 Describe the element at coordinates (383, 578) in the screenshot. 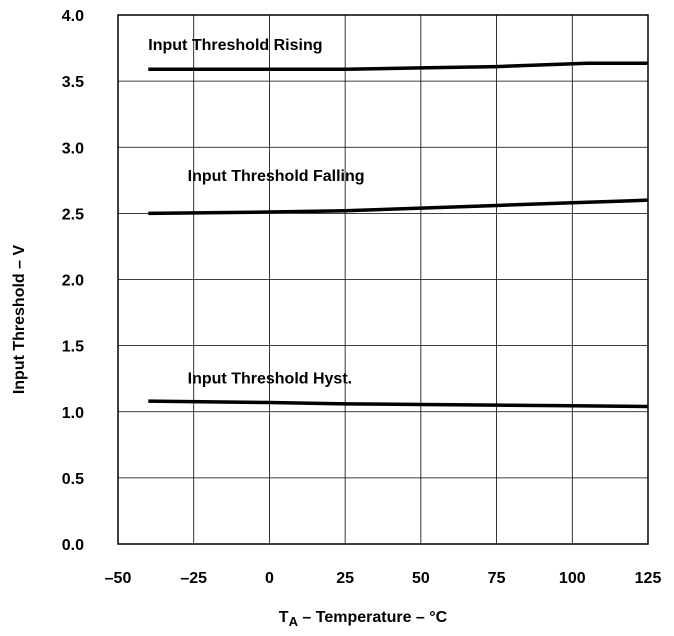

I see `x-tick-labels: –50 –25 0 25 50 75 100 125` at that location.